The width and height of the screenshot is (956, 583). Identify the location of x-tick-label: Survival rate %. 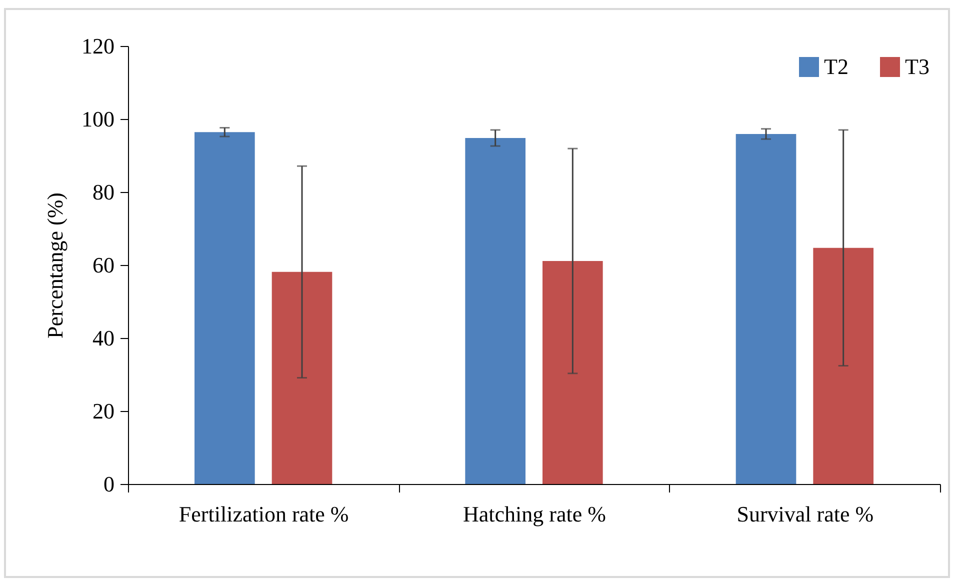
(805, 514).